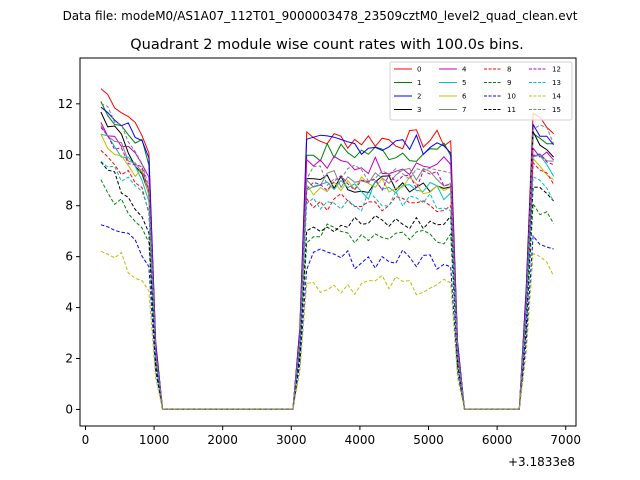  What do you see at coordinates (497, 440) in the screenshot?
I see `x-tick-label: 6000` at bounding box center [497, 440].